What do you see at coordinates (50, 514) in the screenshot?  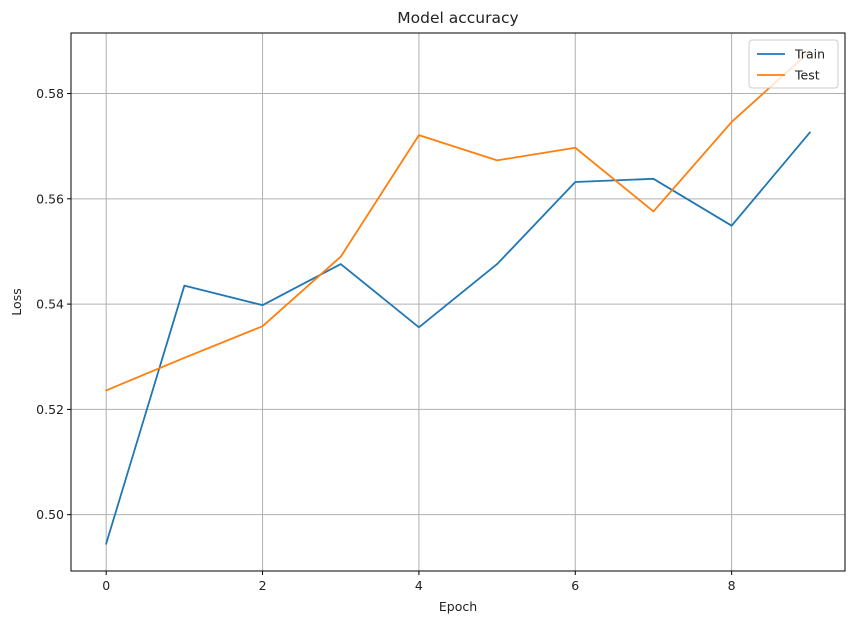 I see `y-tick-label: 0.50` at bounding box center [50, 514].